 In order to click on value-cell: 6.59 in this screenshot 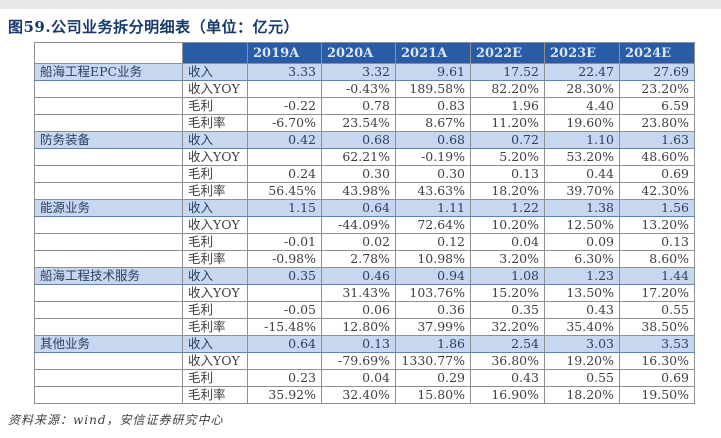, I will do `click(657, 106)`.